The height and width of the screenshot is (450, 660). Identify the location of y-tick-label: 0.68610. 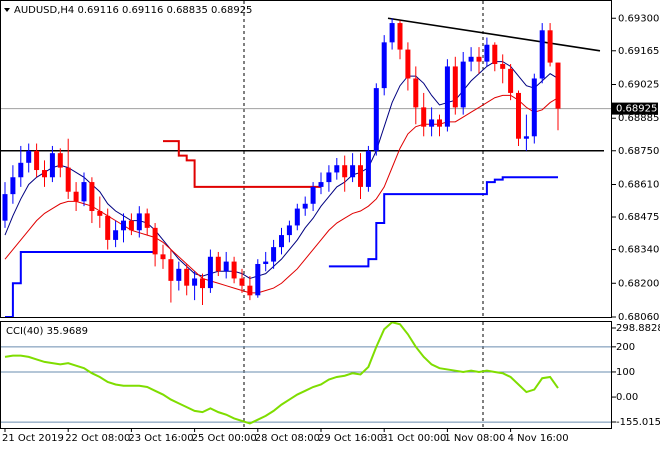
(638, 184).